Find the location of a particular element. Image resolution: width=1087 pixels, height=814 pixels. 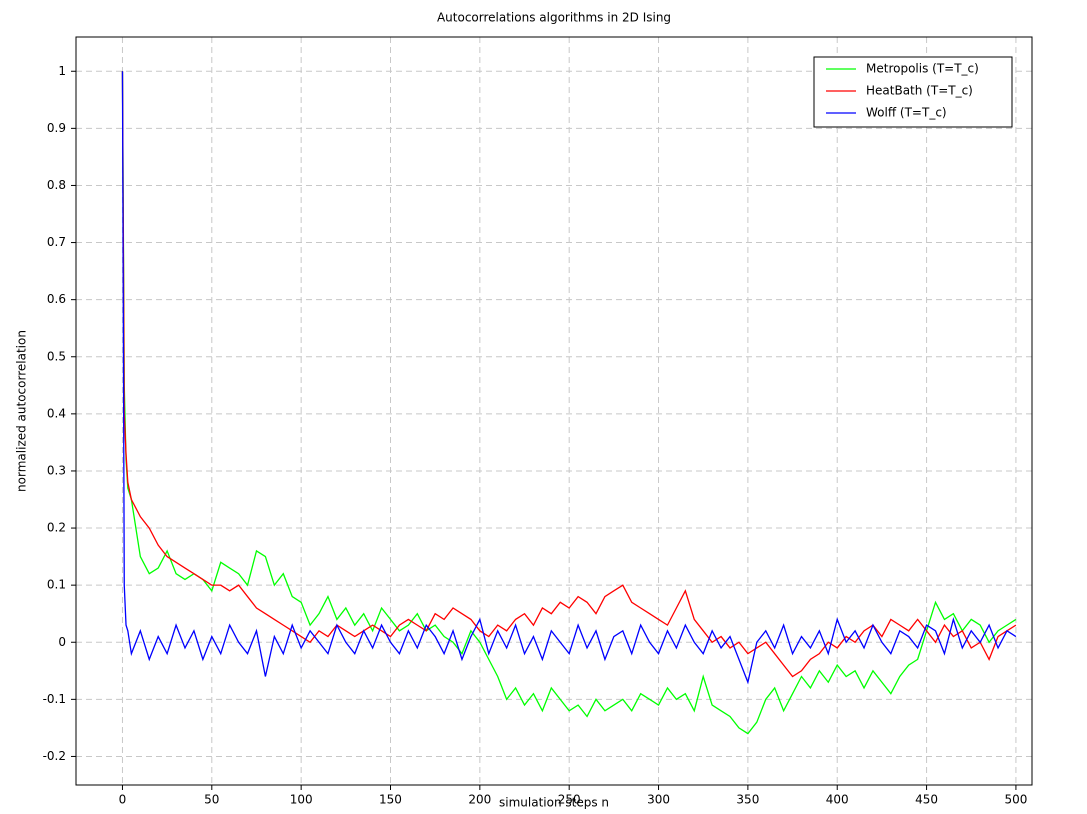

x-tick-label: 500 is located at coordinates (1015, 800).